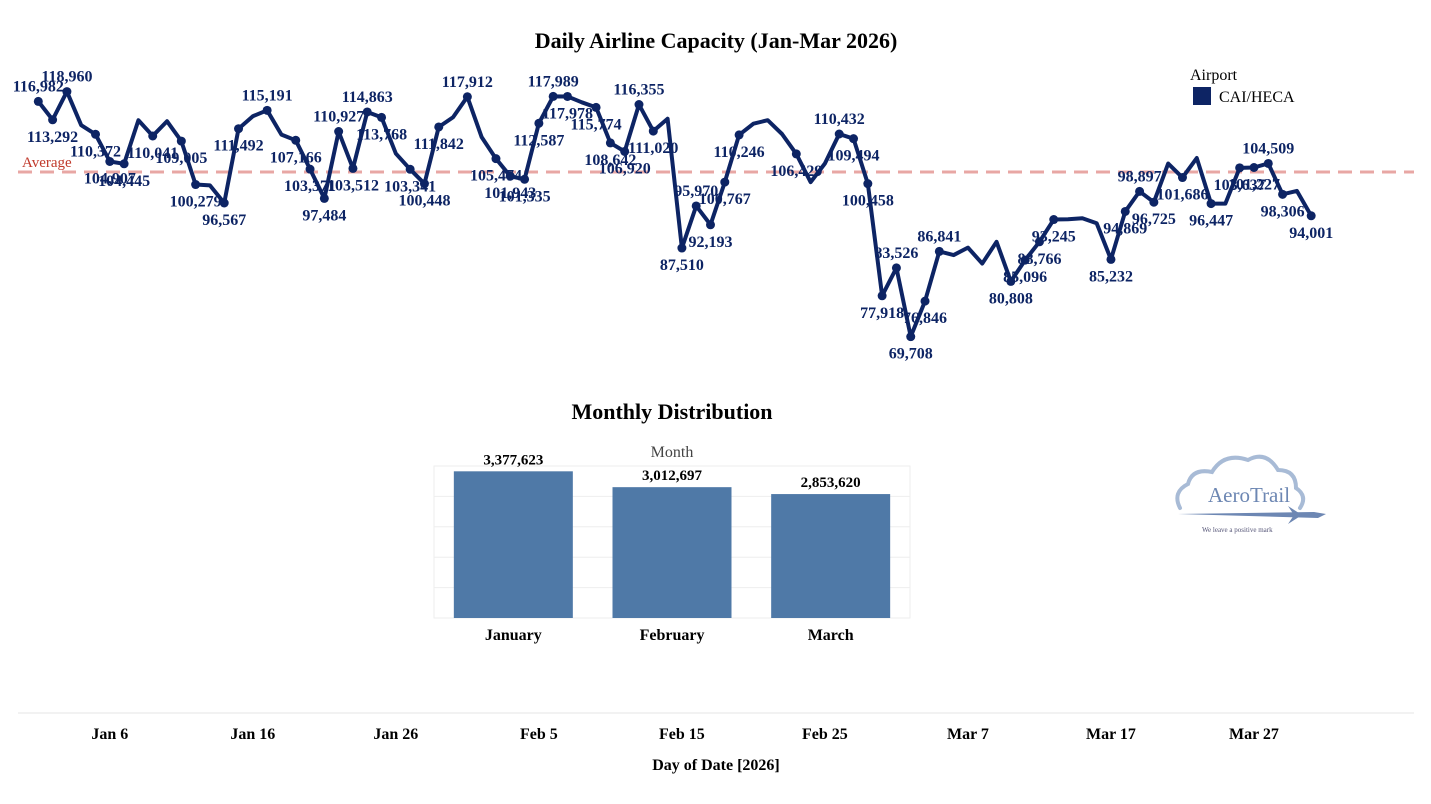  I want to click on data-label: 85,096, so click(1025, 277).